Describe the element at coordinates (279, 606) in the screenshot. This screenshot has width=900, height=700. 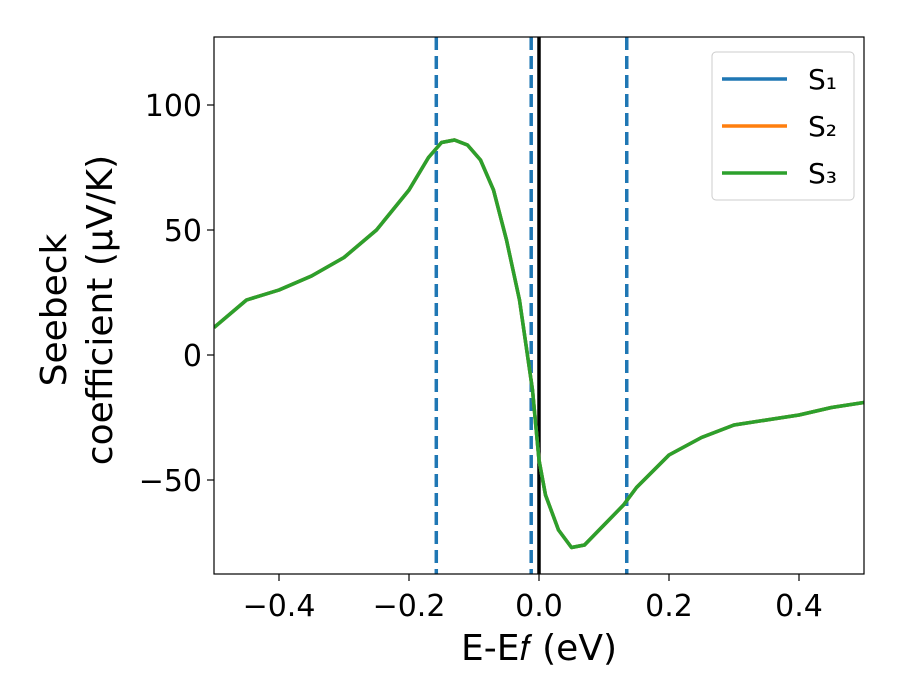
I see `x-tick-label: −0.4` at that location.